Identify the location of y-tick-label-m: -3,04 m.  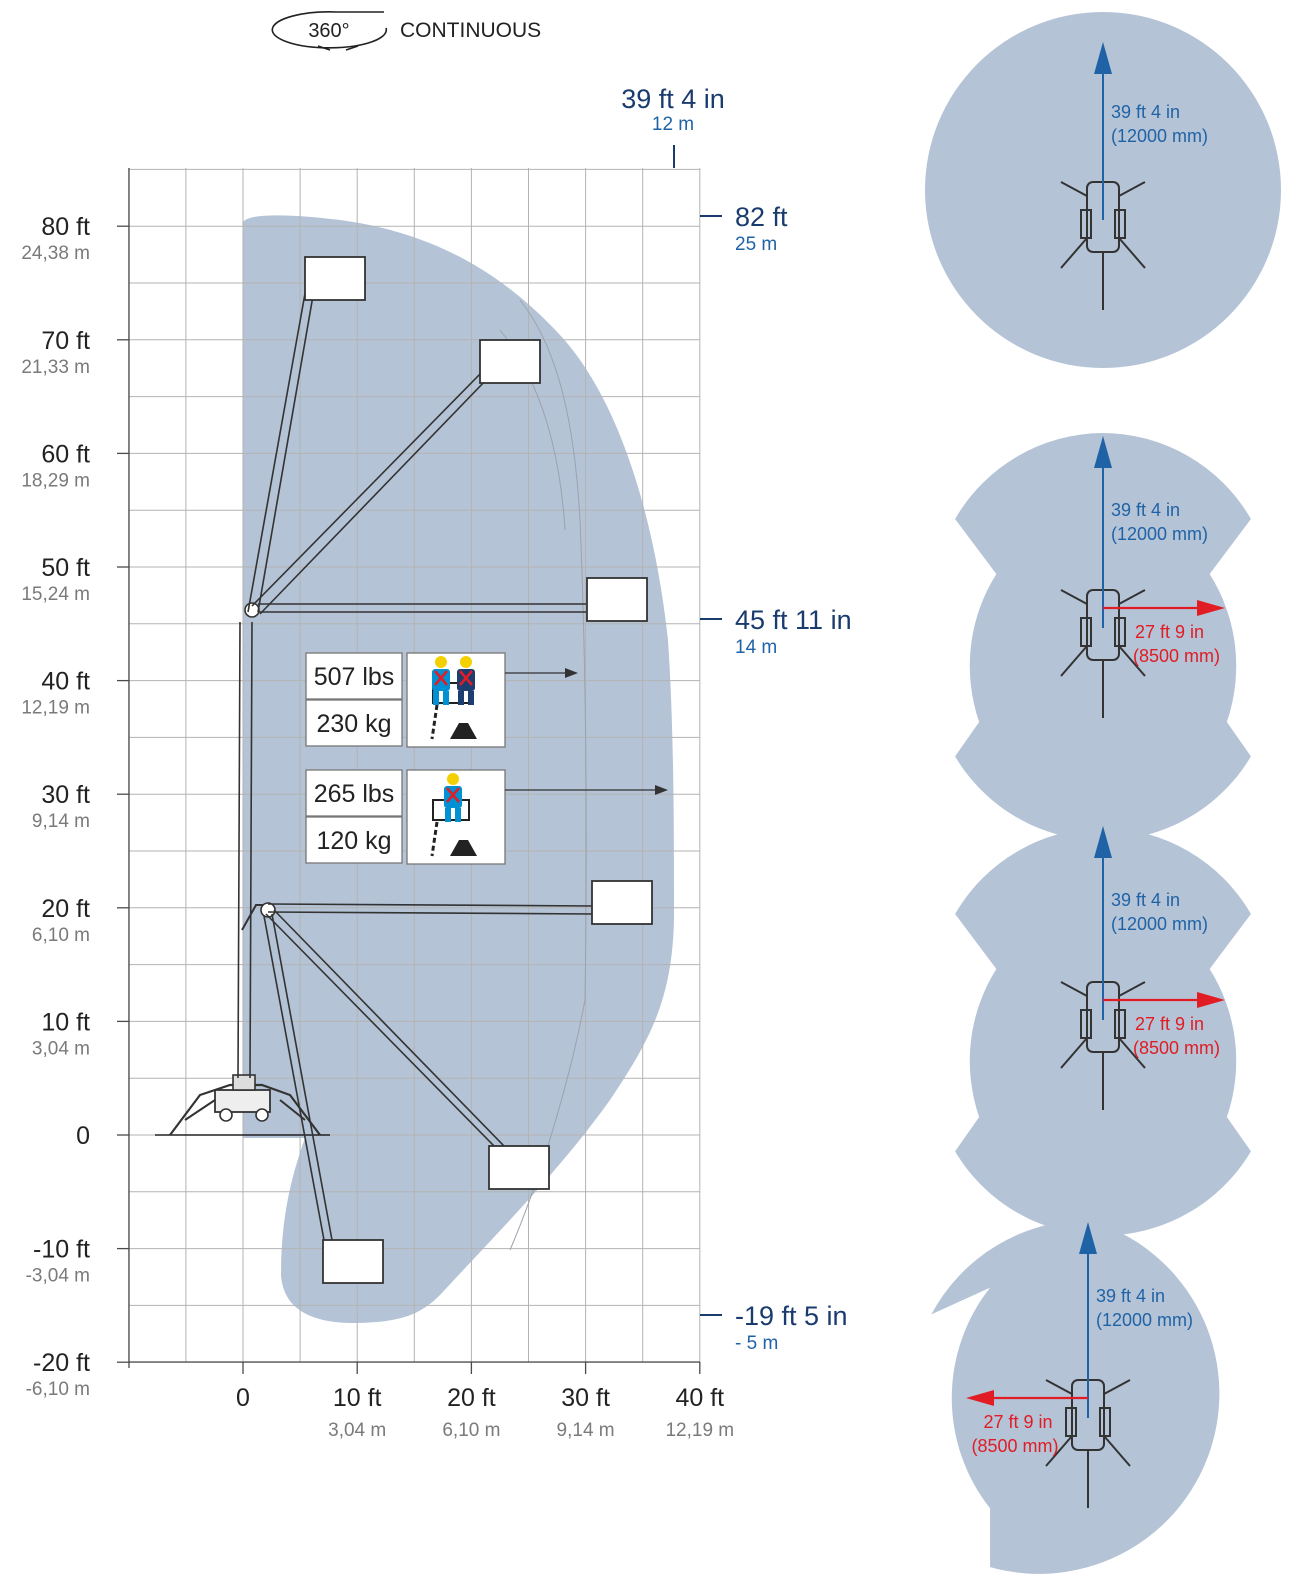
(58, 1276).